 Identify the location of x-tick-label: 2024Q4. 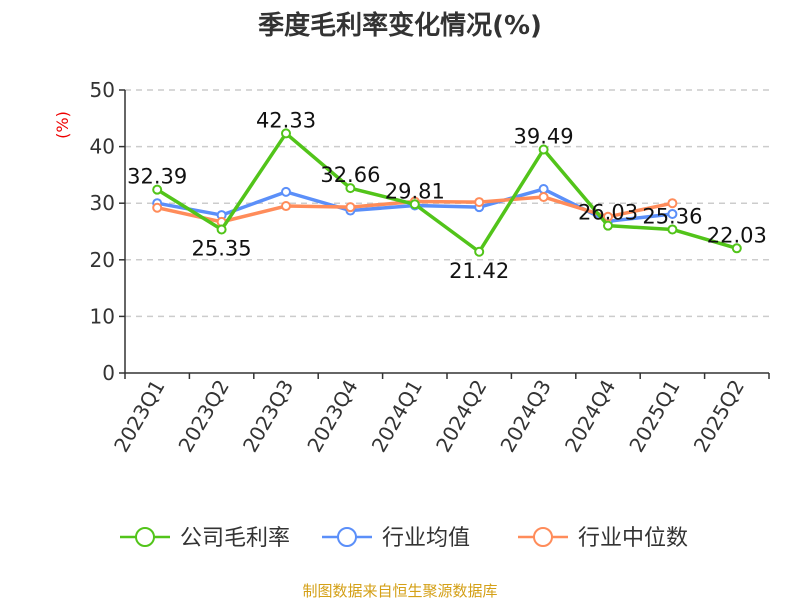
(590, 416).